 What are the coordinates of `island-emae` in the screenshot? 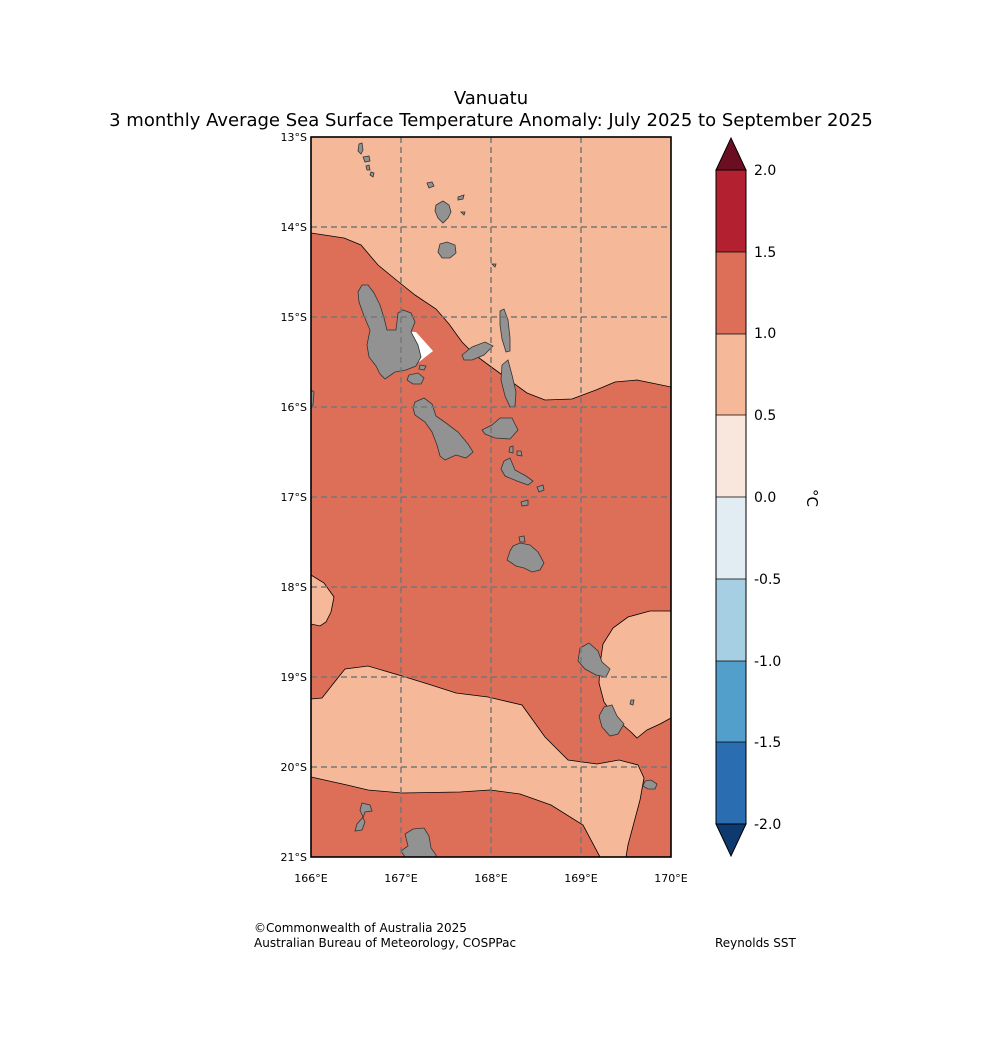 It's located at (524, 503).